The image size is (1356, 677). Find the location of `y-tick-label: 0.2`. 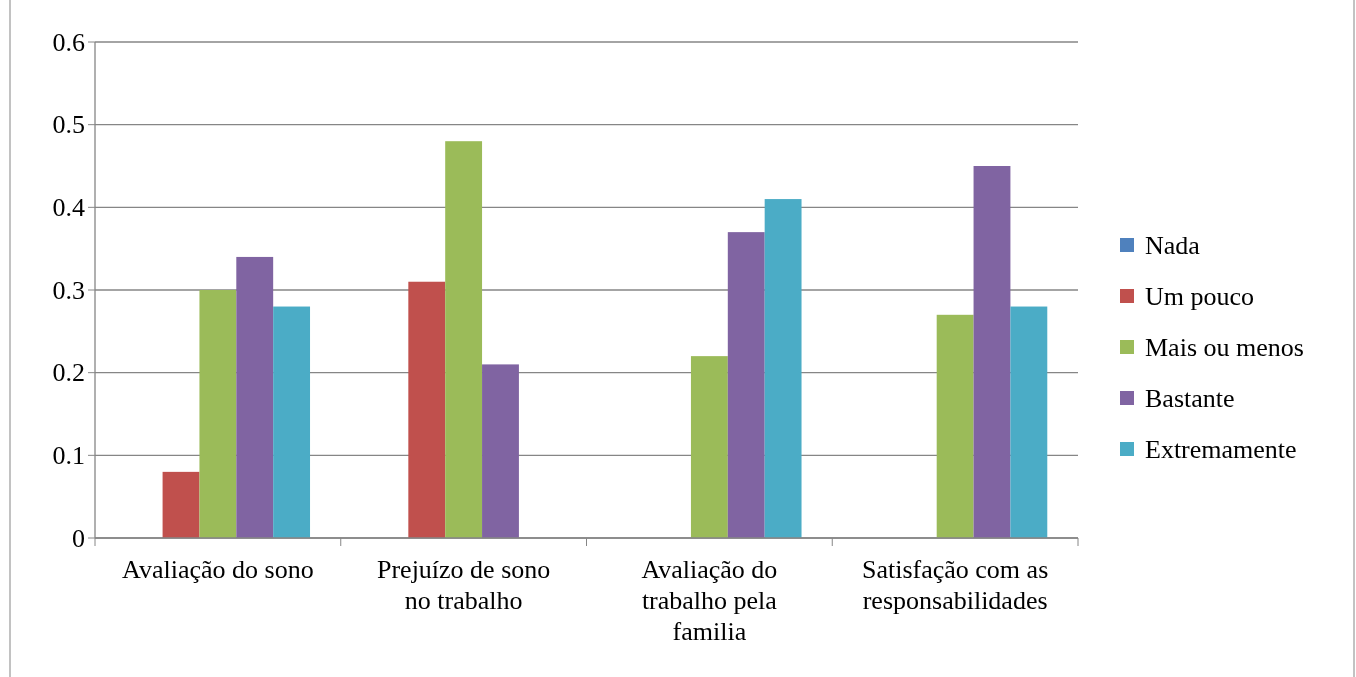

y-tick-label: 0.2 is located at coordinates (68, 373).